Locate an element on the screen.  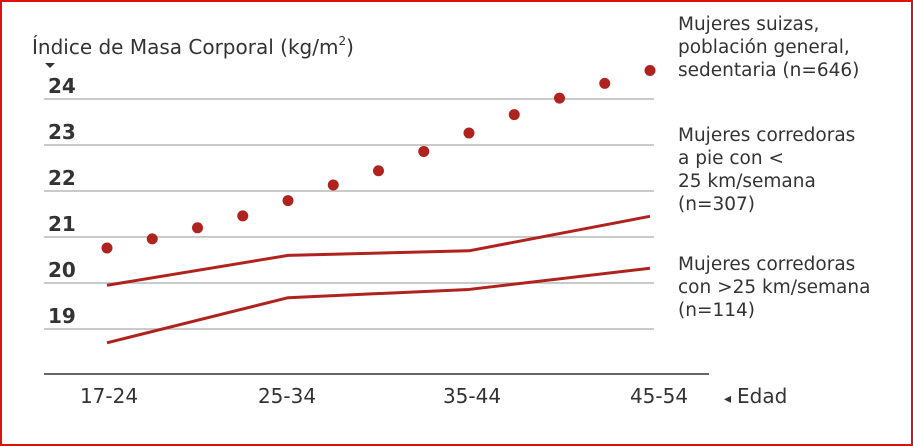
series-annotation-line: sedentaria (n=646) is located at coordinates (768, 70).